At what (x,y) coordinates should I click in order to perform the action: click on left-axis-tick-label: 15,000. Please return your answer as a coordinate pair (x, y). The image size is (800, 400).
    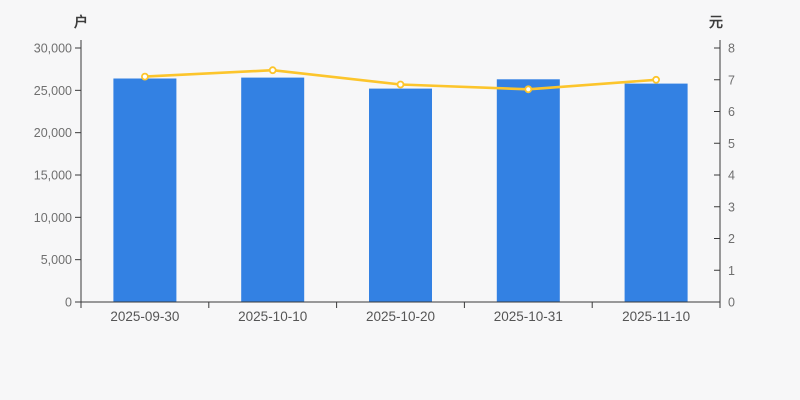
    Looking at the image, I should click on (53, 176).